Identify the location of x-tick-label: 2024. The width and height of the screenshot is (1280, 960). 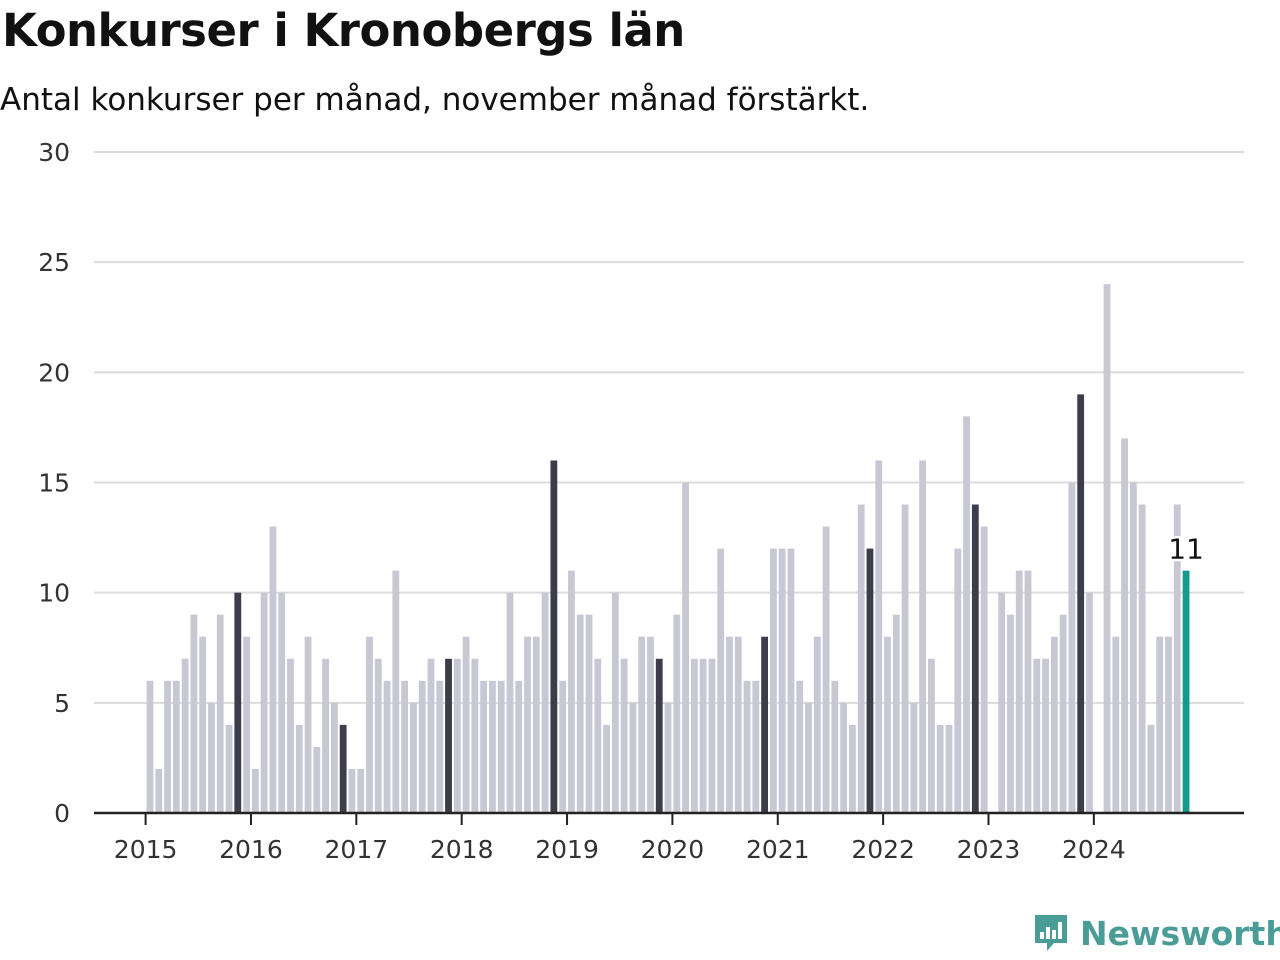
(1094, 849).